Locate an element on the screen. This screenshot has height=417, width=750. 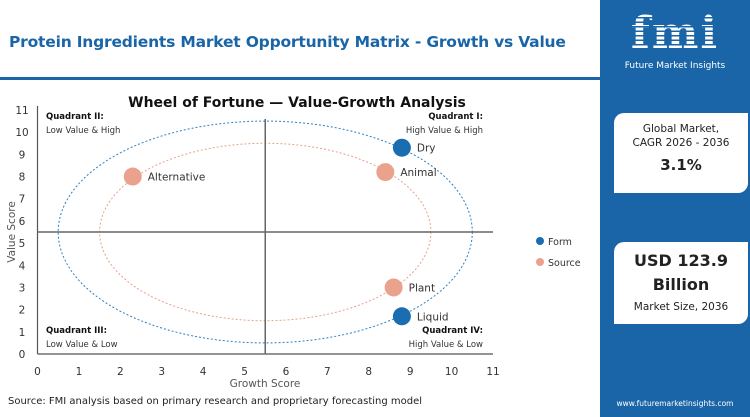
quadrant-subtitle: Low Value & Low is located at coordinates (82, 345).